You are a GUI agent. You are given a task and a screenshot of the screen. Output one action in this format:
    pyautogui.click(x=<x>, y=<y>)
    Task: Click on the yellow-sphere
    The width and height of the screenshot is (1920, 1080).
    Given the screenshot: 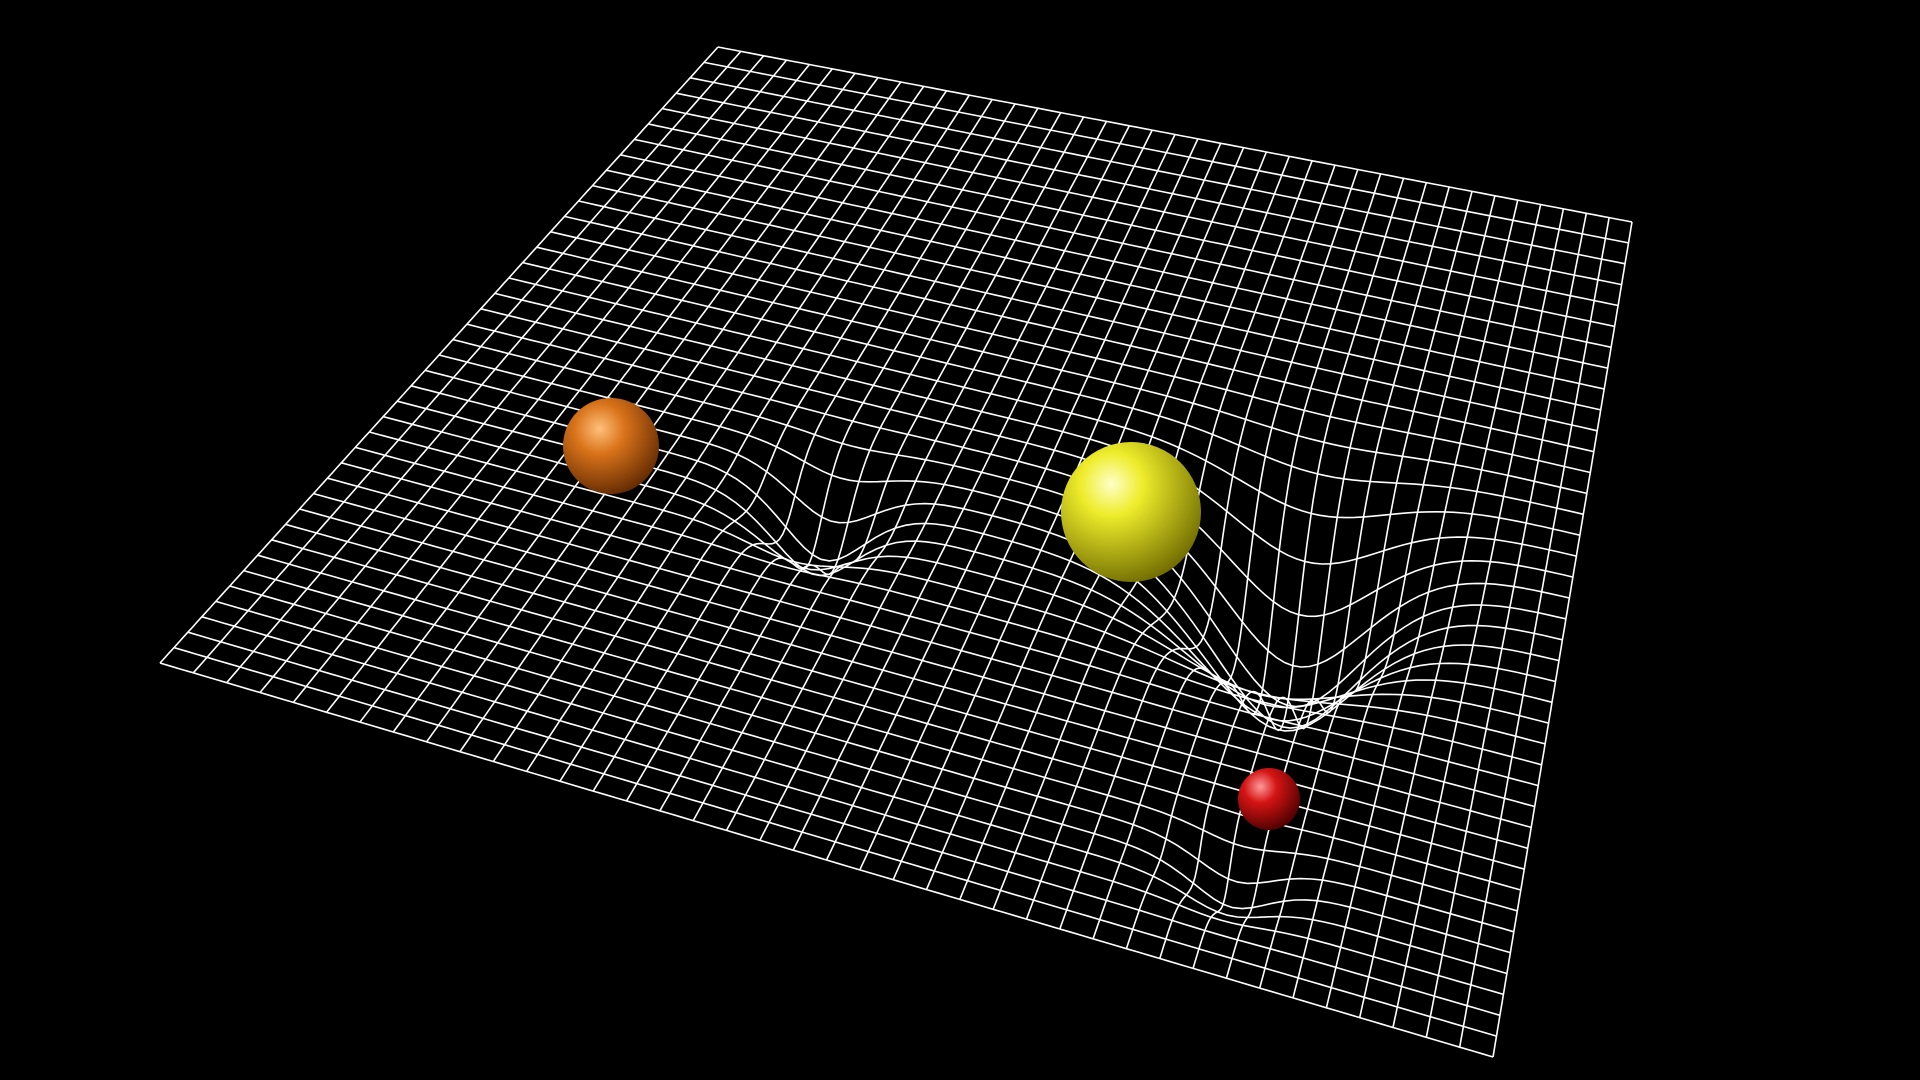 What is the action you would take?
    pyautogui.click(x=1131, y=512)
    